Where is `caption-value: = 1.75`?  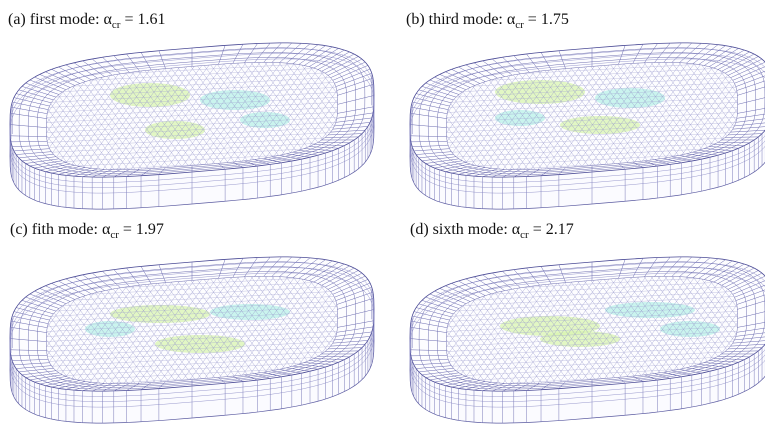 caption-value: = 1.75 is located at coordinates (548, 19).